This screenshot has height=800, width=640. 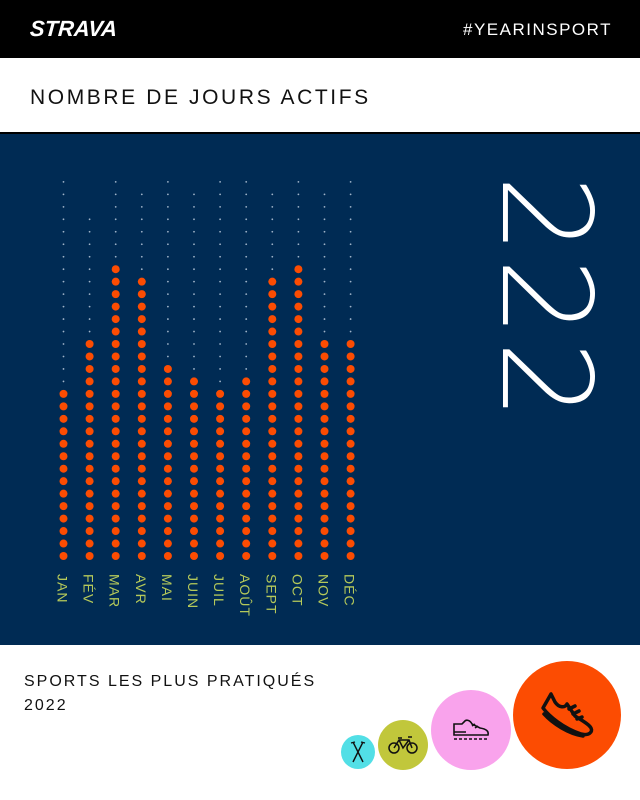 What do you see at coordinates (403, 745) in the screenshot?
I see `bicycle-icon` at bounding box center [403, 745].